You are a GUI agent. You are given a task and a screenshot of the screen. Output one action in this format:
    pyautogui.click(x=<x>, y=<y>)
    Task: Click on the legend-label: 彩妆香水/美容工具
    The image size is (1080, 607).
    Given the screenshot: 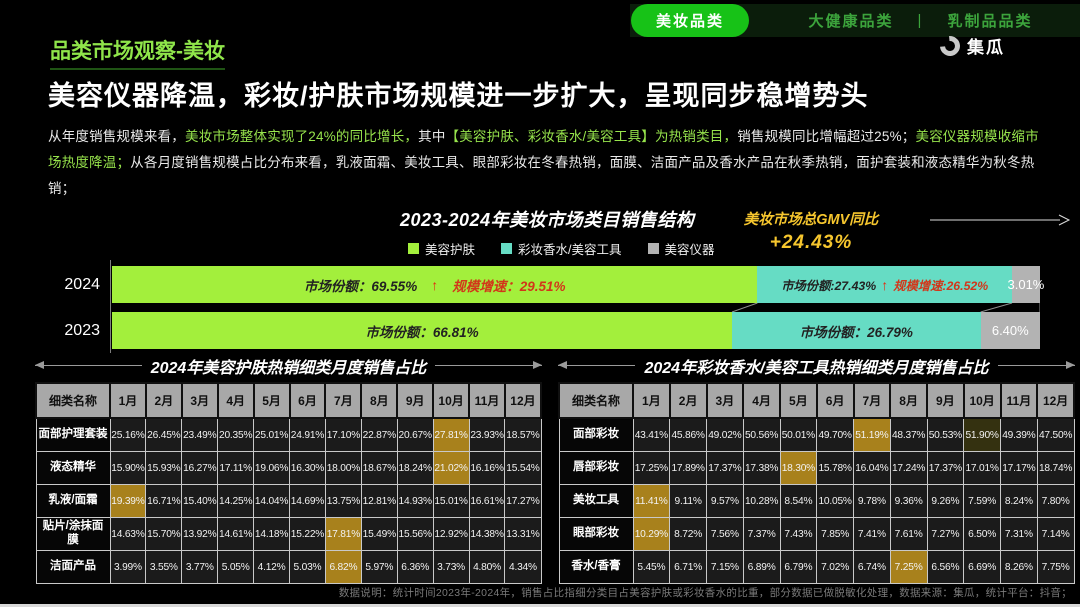 What is the action you would take?
    pyautogui.click(x=570, y=250)
    